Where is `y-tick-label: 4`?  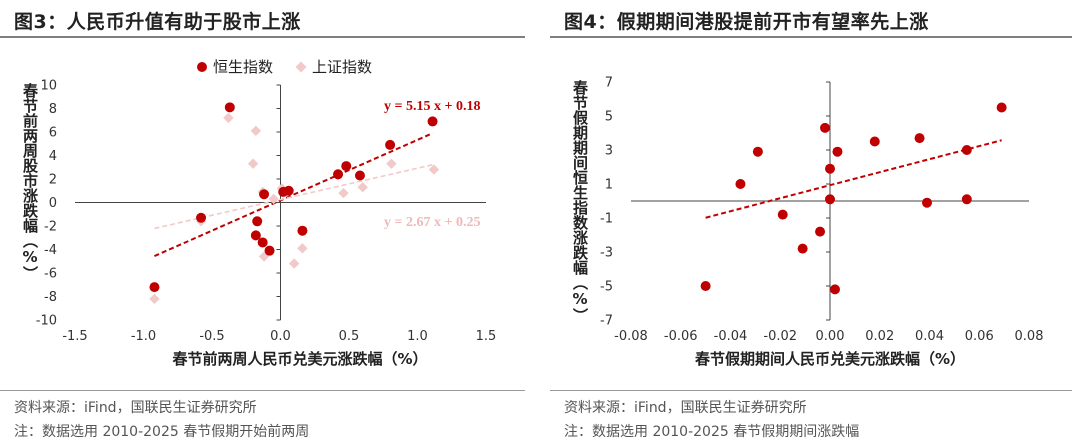 y-tick-label: 4 is located at coordinates (53, 156).